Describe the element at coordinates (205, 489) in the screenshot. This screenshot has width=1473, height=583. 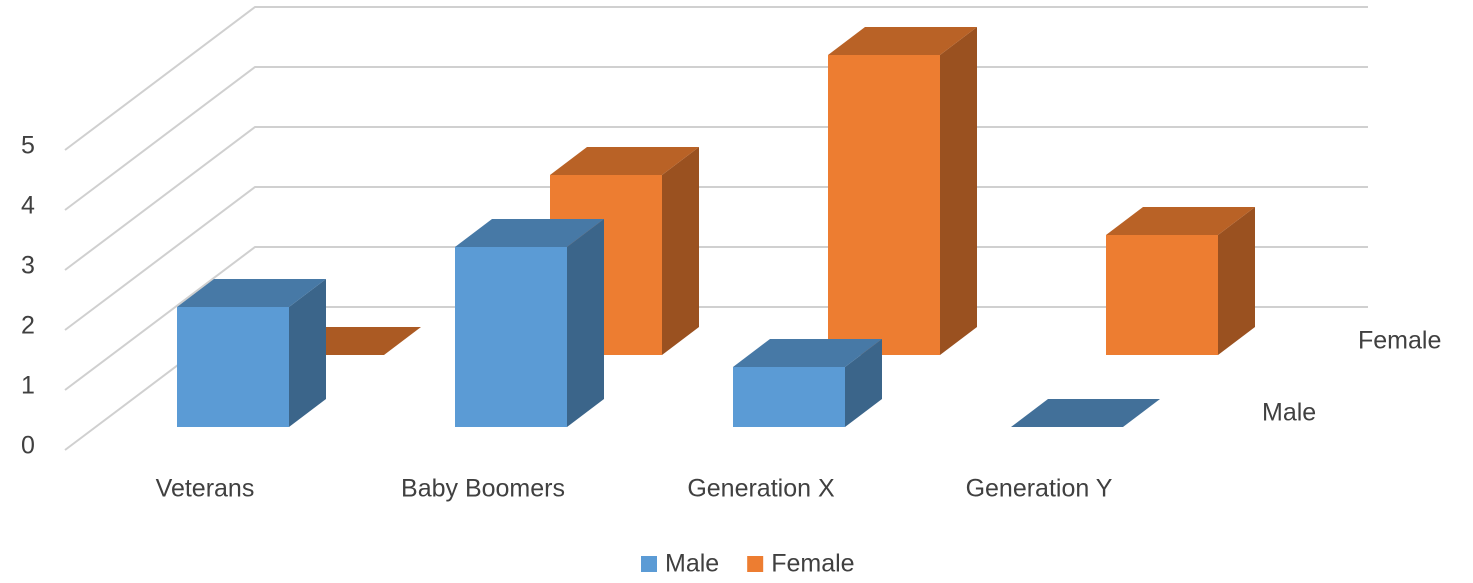
I see `x-tick-label: Veterans` at that location.